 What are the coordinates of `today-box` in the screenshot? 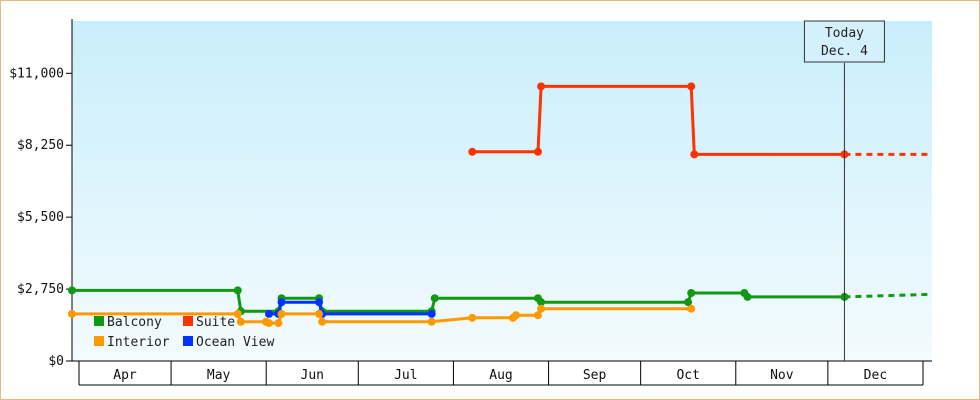 It's located at (844, 41).